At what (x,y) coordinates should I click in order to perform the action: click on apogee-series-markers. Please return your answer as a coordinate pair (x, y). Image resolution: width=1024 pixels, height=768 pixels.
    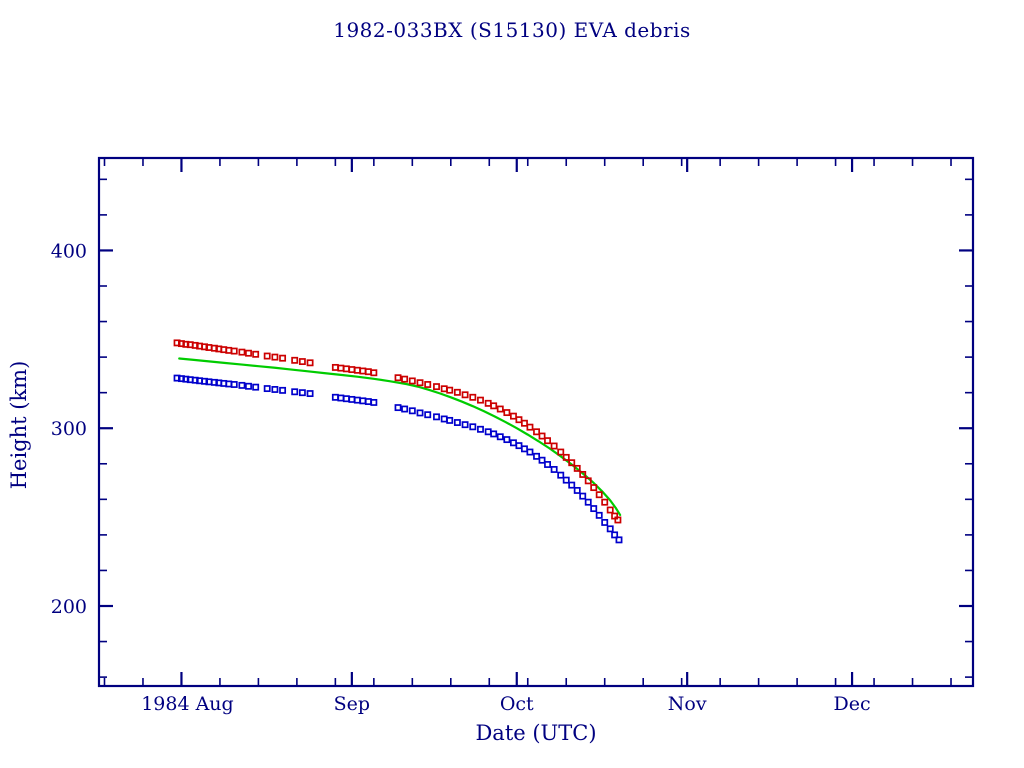
    Looking at the image, I should click on (397, 431).